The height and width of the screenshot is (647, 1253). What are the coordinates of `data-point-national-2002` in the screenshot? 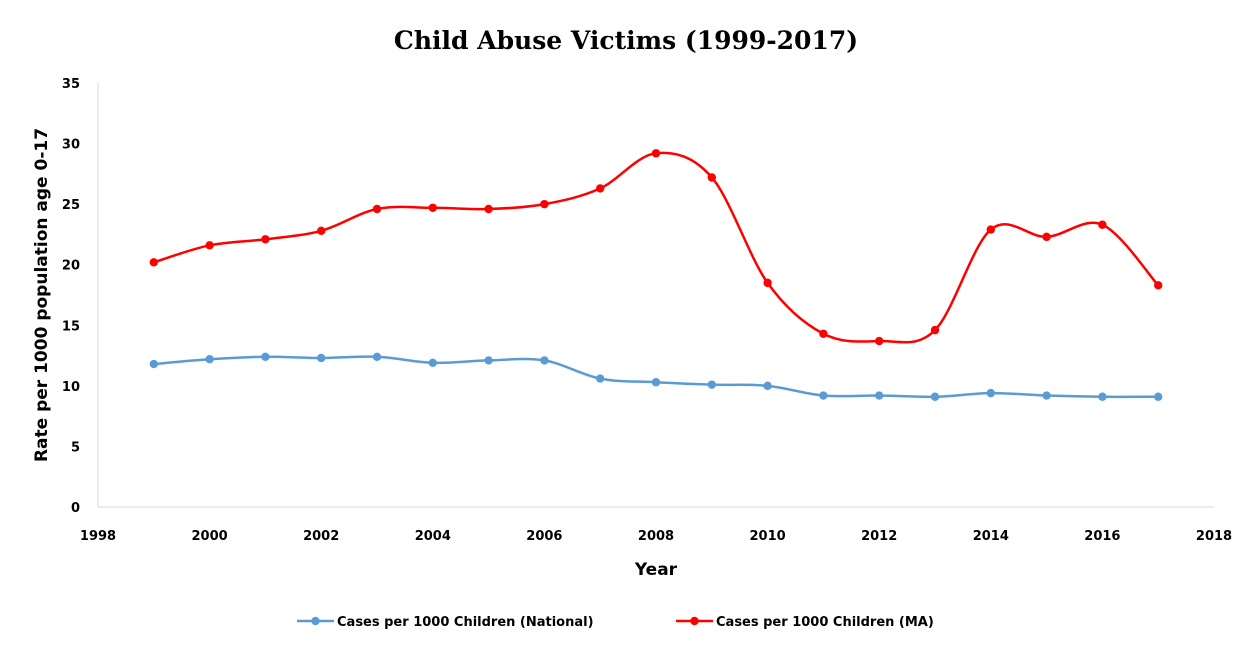 It's located at (321, 358).